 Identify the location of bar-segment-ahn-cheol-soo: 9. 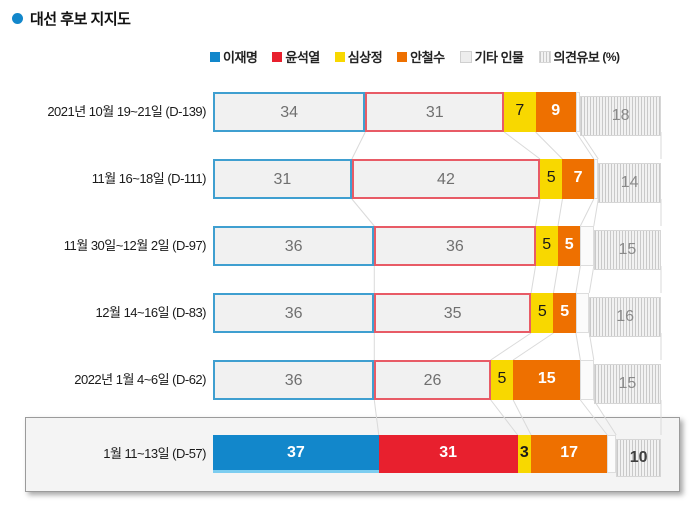
(555, 112).